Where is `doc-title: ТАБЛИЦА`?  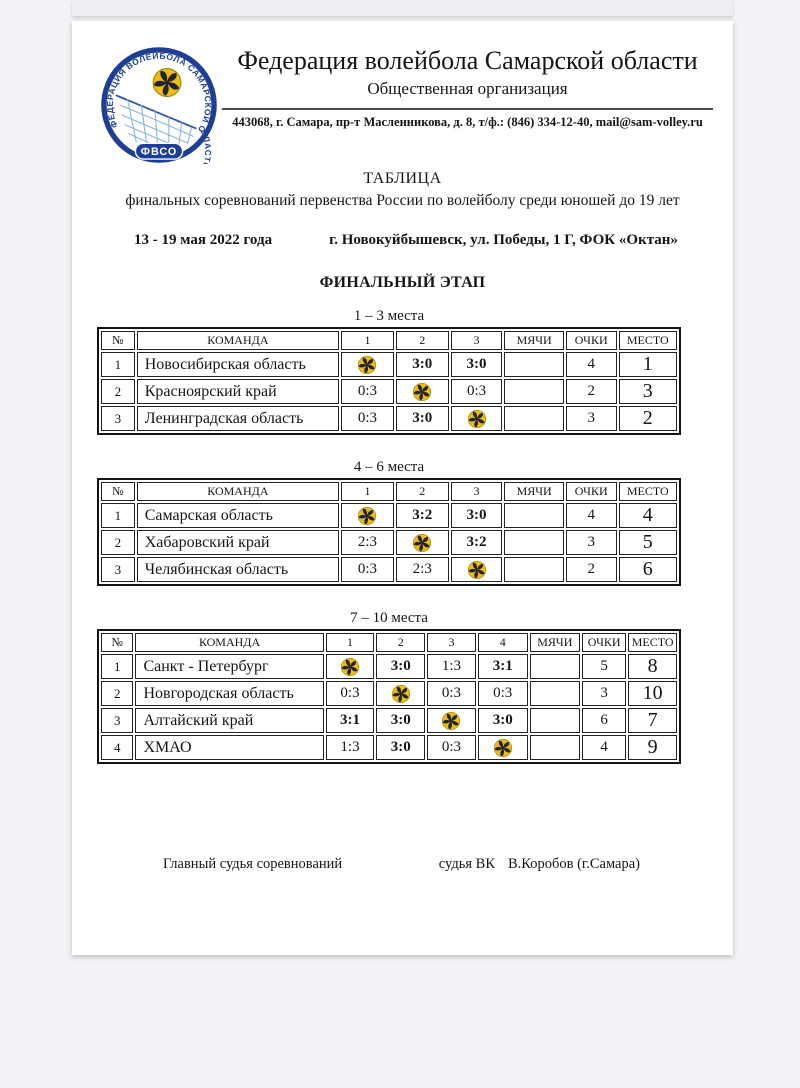 doc-title: ТАБЛИЦА is located at coordinates (402, 178).